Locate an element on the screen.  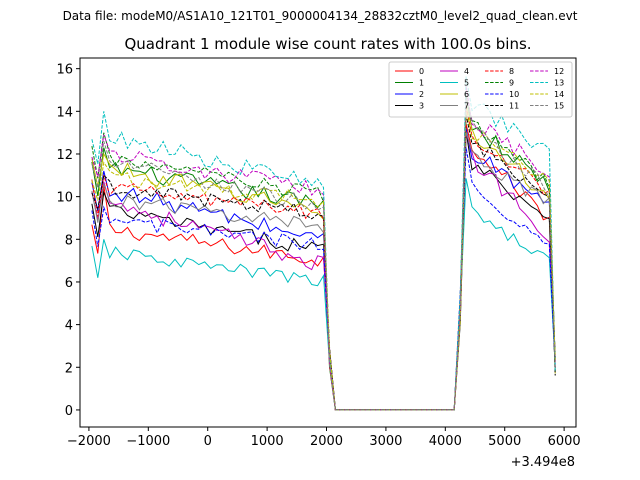
y-tick-label: 8 is located at coordinates (69, 240).